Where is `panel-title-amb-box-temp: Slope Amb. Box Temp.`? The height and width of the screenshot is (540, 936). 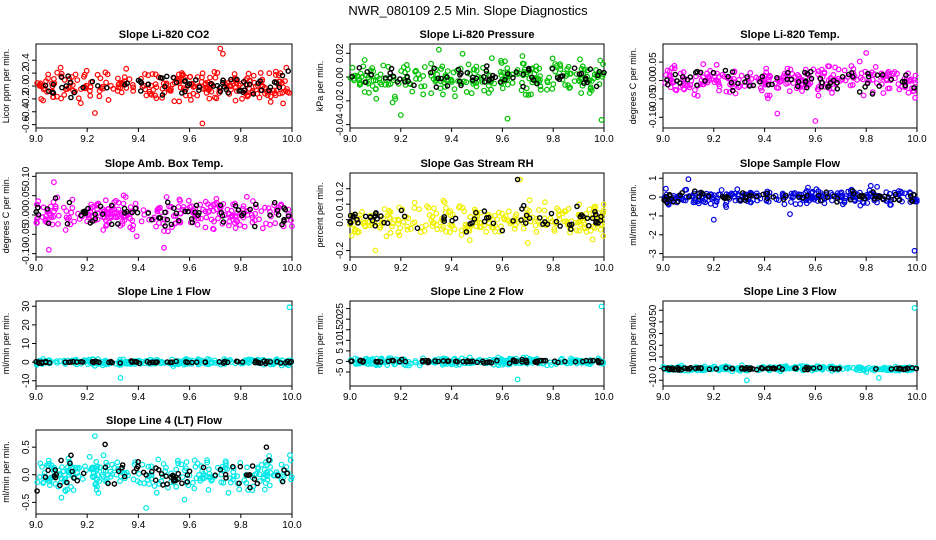
panel-title-amb-box-temp: Slope Amb. Box Temp. is located at coordinates (164, 164).